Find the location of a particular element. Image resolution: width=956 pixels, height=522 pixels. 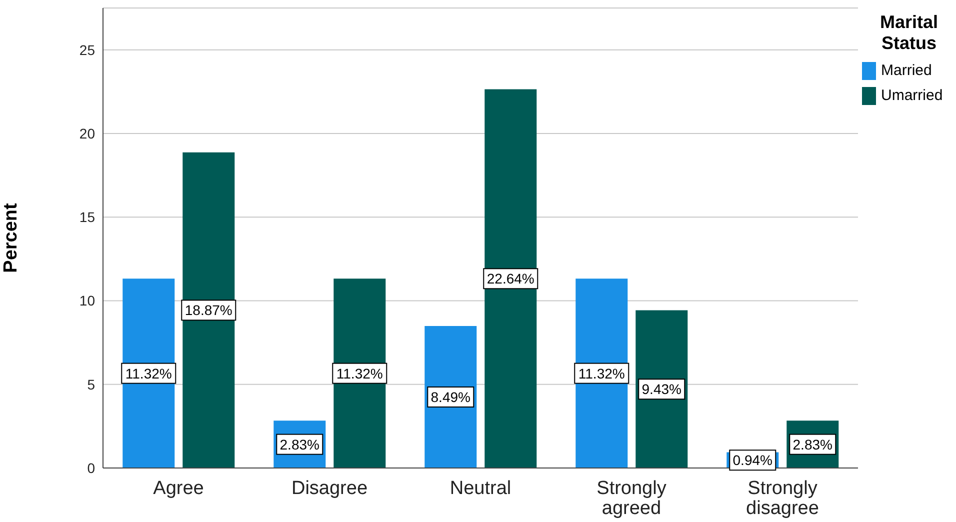

legend-label: Umarried is located at coordinates (912, 95).